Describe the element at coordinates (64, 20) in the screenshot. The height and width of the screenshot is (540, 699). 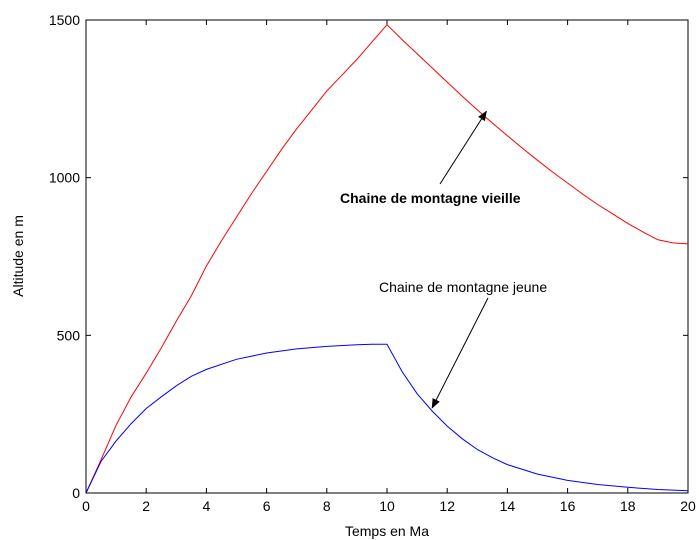
I see `y-tick-label-3: 1500` at that location.